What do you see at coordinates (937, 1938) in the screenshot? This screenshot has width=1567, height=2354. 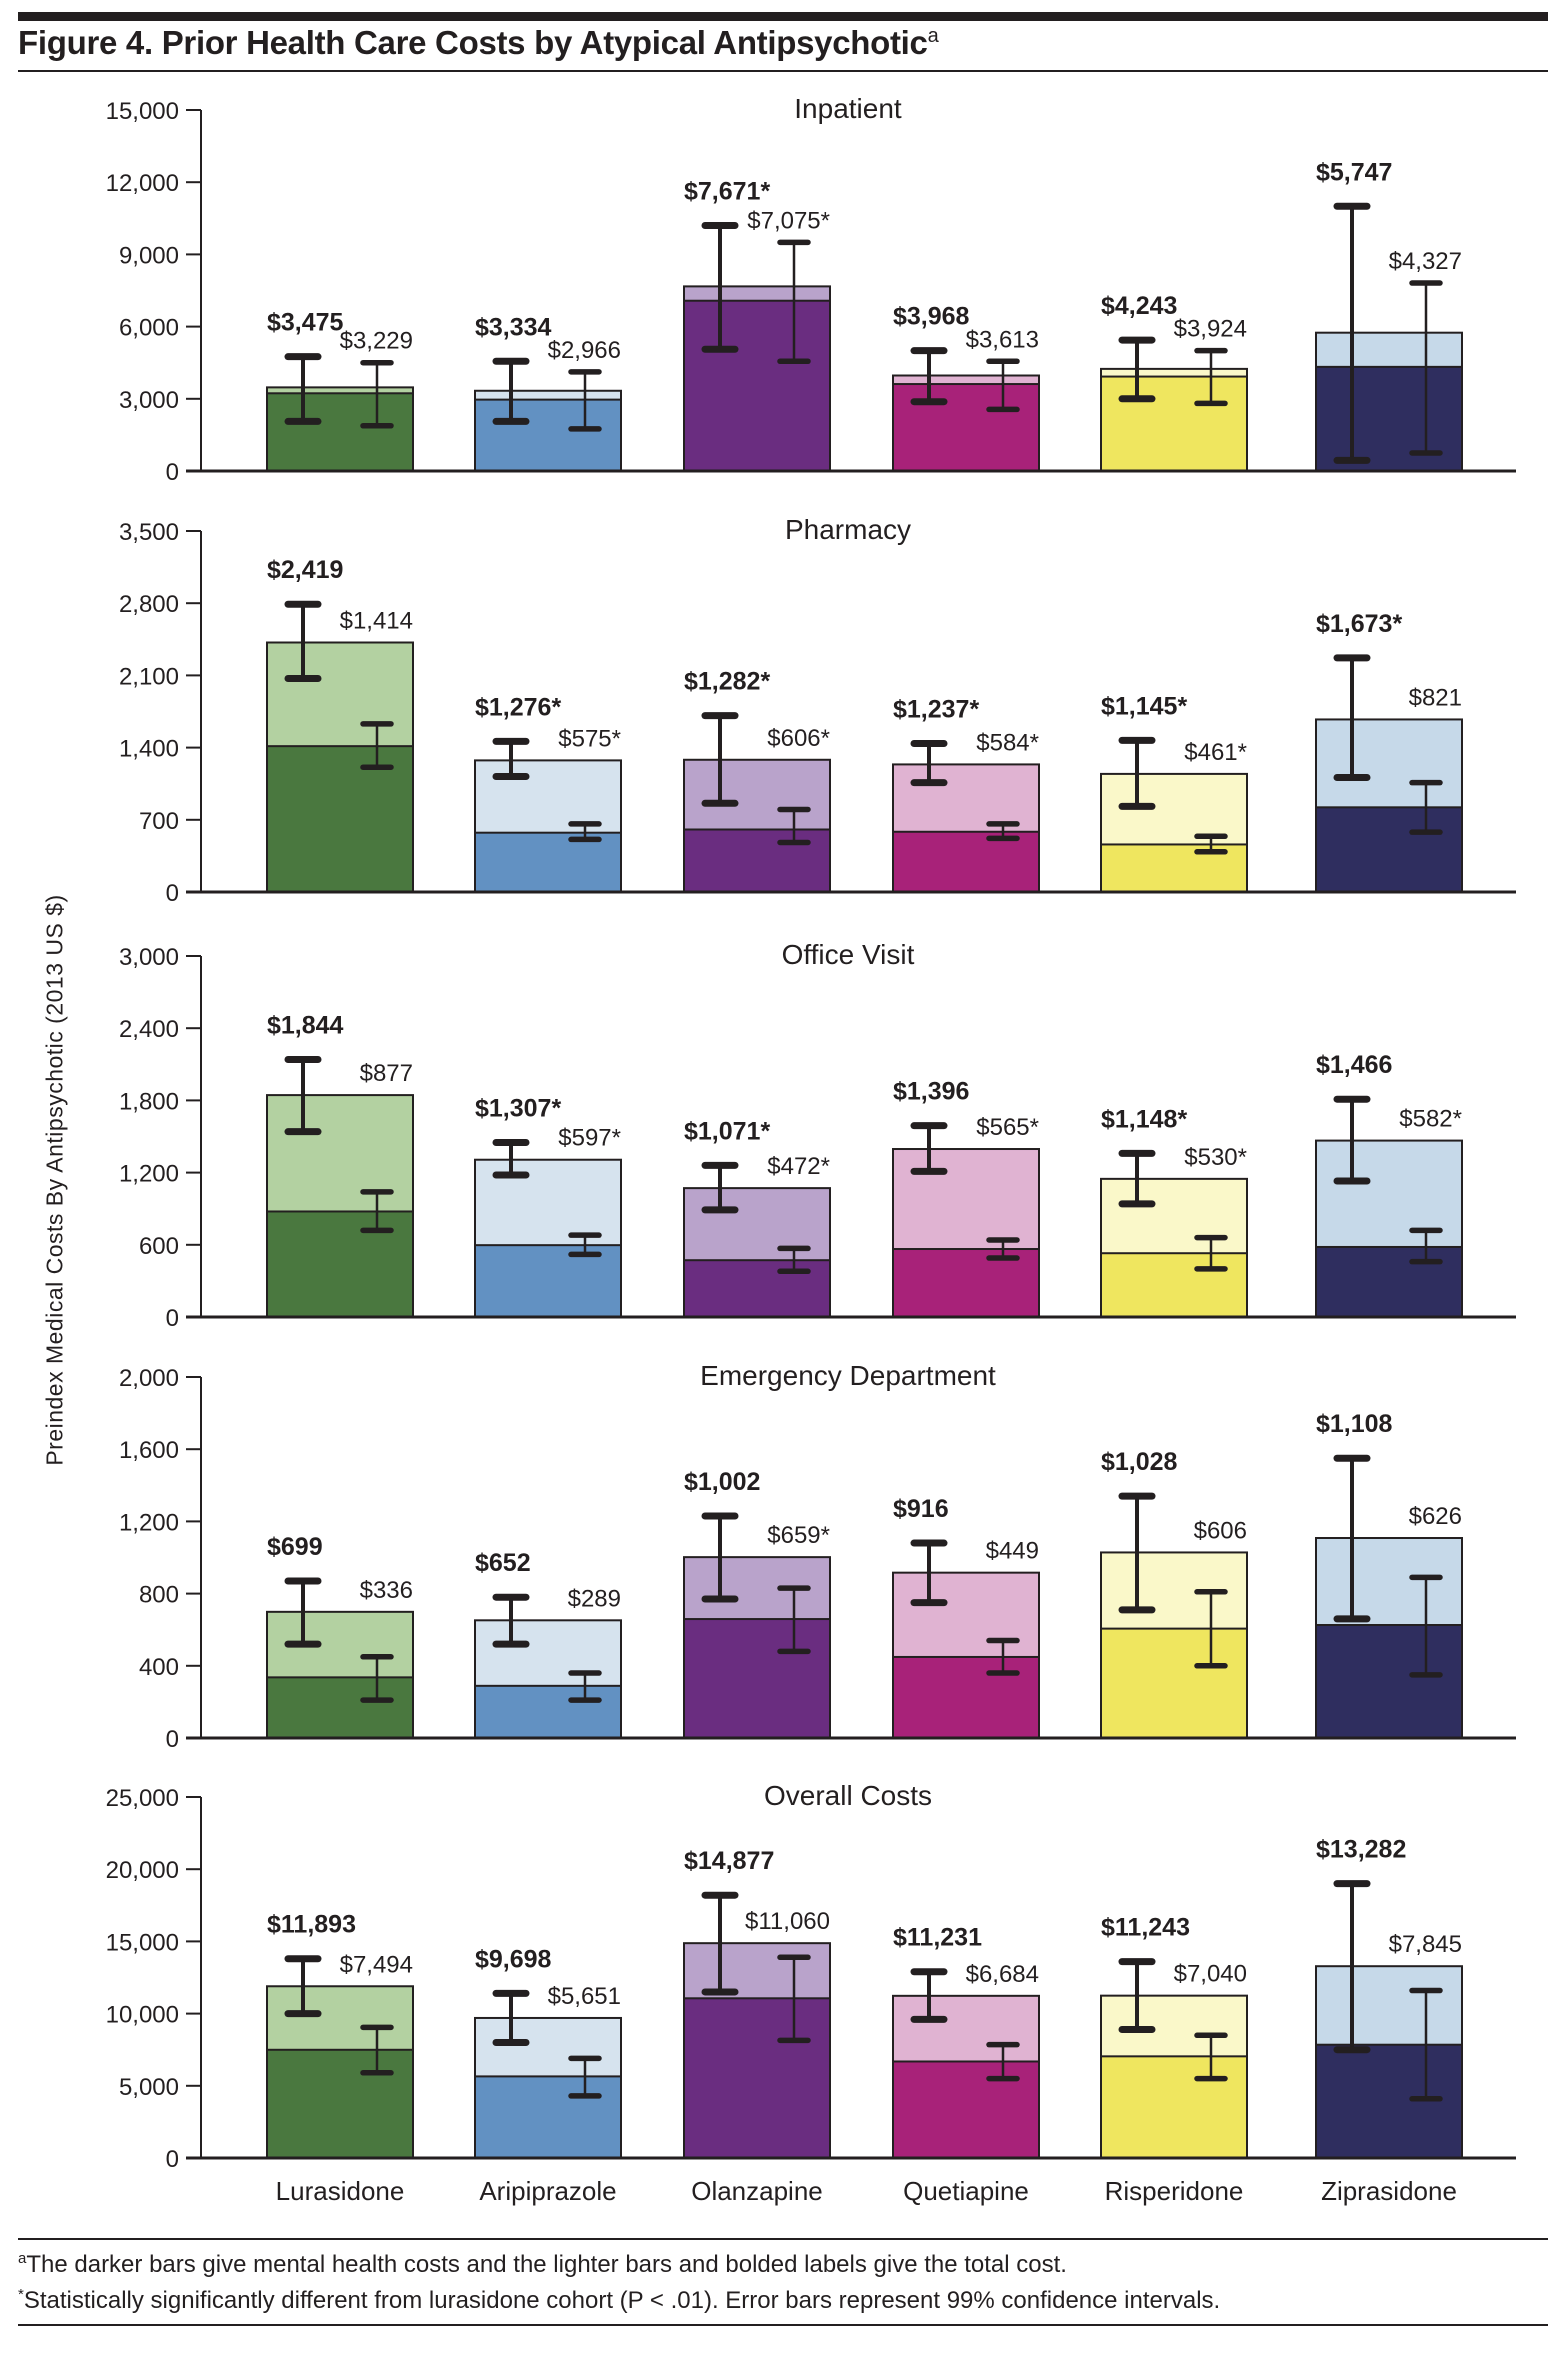 I see `data-label-total-quetiapine: $11,231` at bounding box center [937, 1938].